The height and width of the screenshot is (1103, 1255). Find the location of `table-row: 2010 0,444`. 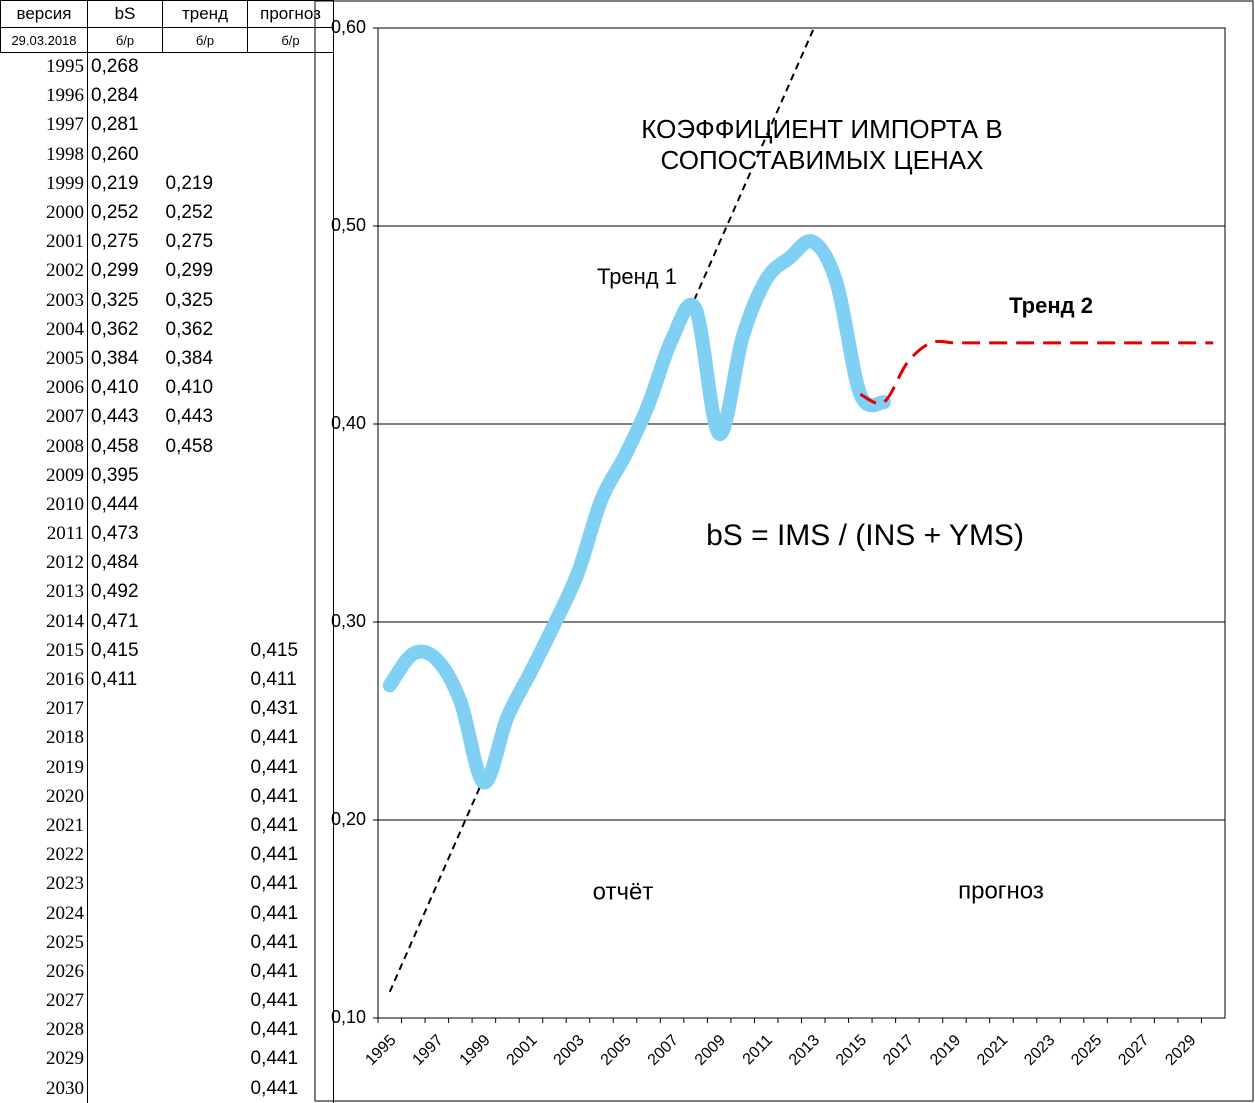

table-row: 2010 0,444 is located at coordinates (167, 505).